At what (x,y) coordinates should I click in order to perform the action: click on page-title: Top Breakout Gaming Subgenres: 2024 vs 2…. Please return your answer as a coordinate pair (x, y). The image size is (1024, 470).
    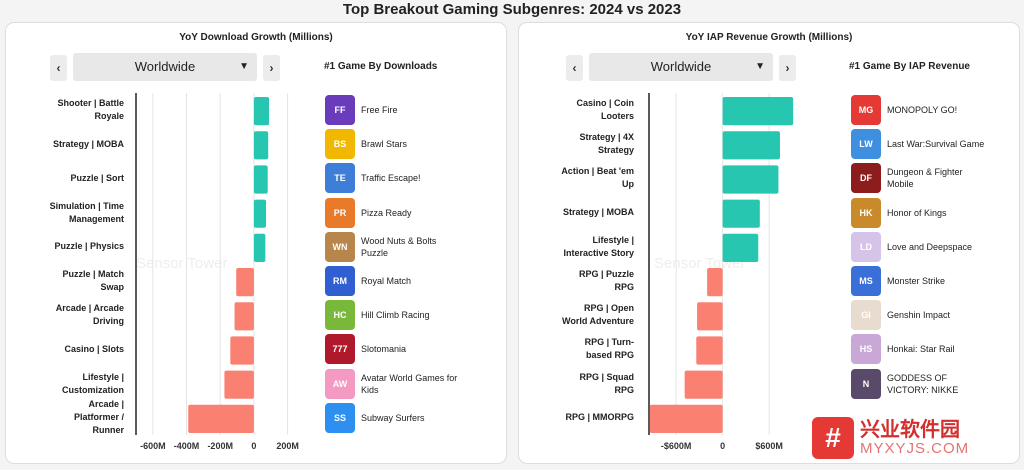
    Looking at the image, I should click on (512, 9).